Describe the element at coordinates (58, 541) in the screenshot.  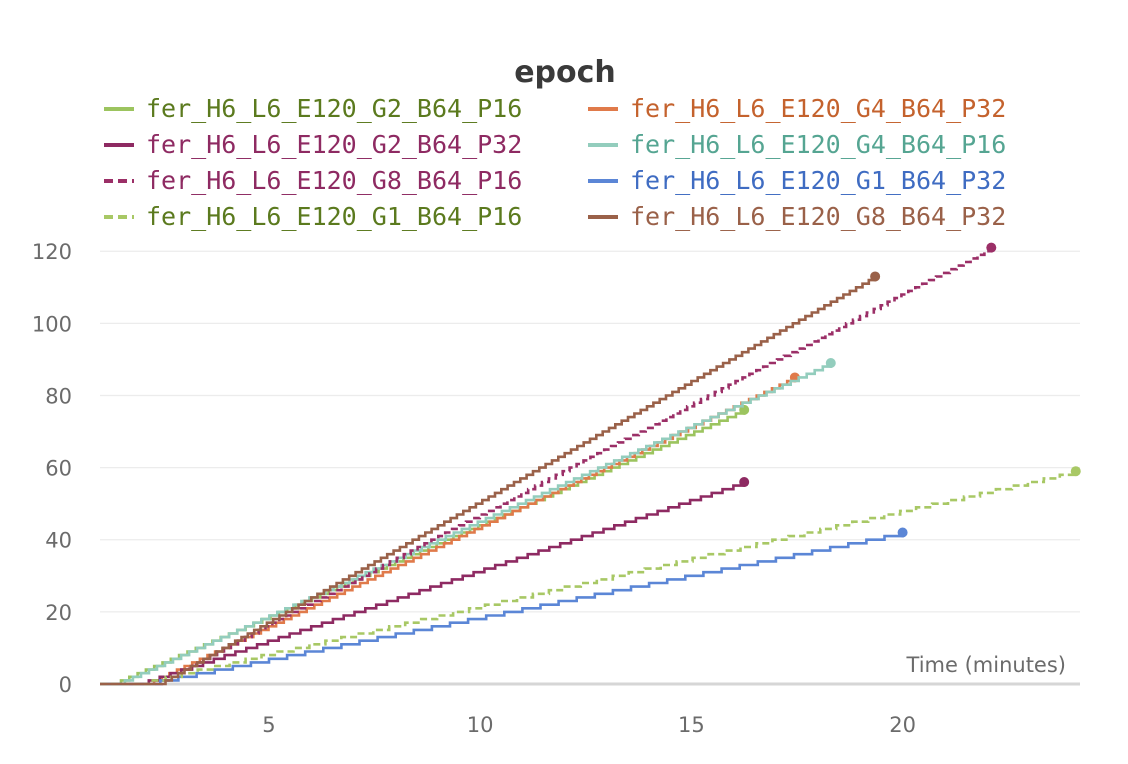
I see `y-tick-label: 40` at that location.